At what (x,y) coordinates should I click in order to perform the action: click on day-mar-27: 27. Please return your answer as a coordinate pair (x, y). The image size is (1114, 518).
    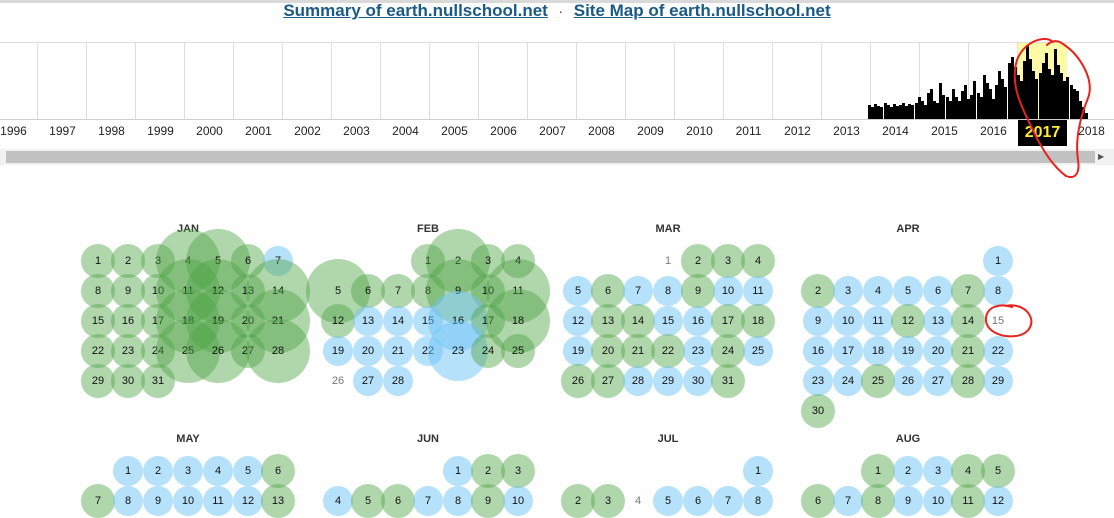
    Looking at the image, I should click on (608, 381).